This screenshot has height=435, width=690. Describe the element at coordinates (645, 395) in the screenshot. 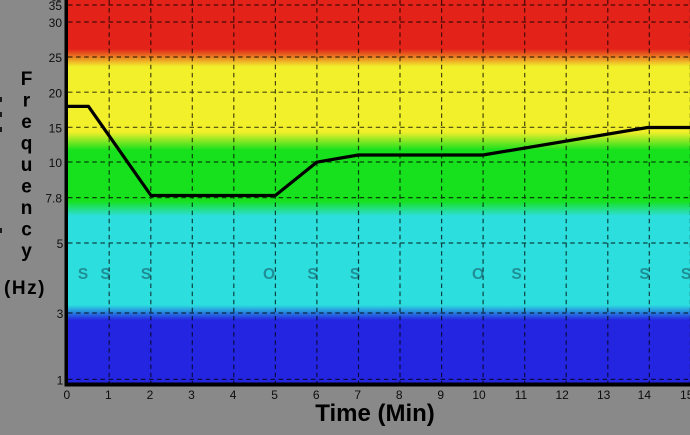

I see `svg-text: 14` at that location.